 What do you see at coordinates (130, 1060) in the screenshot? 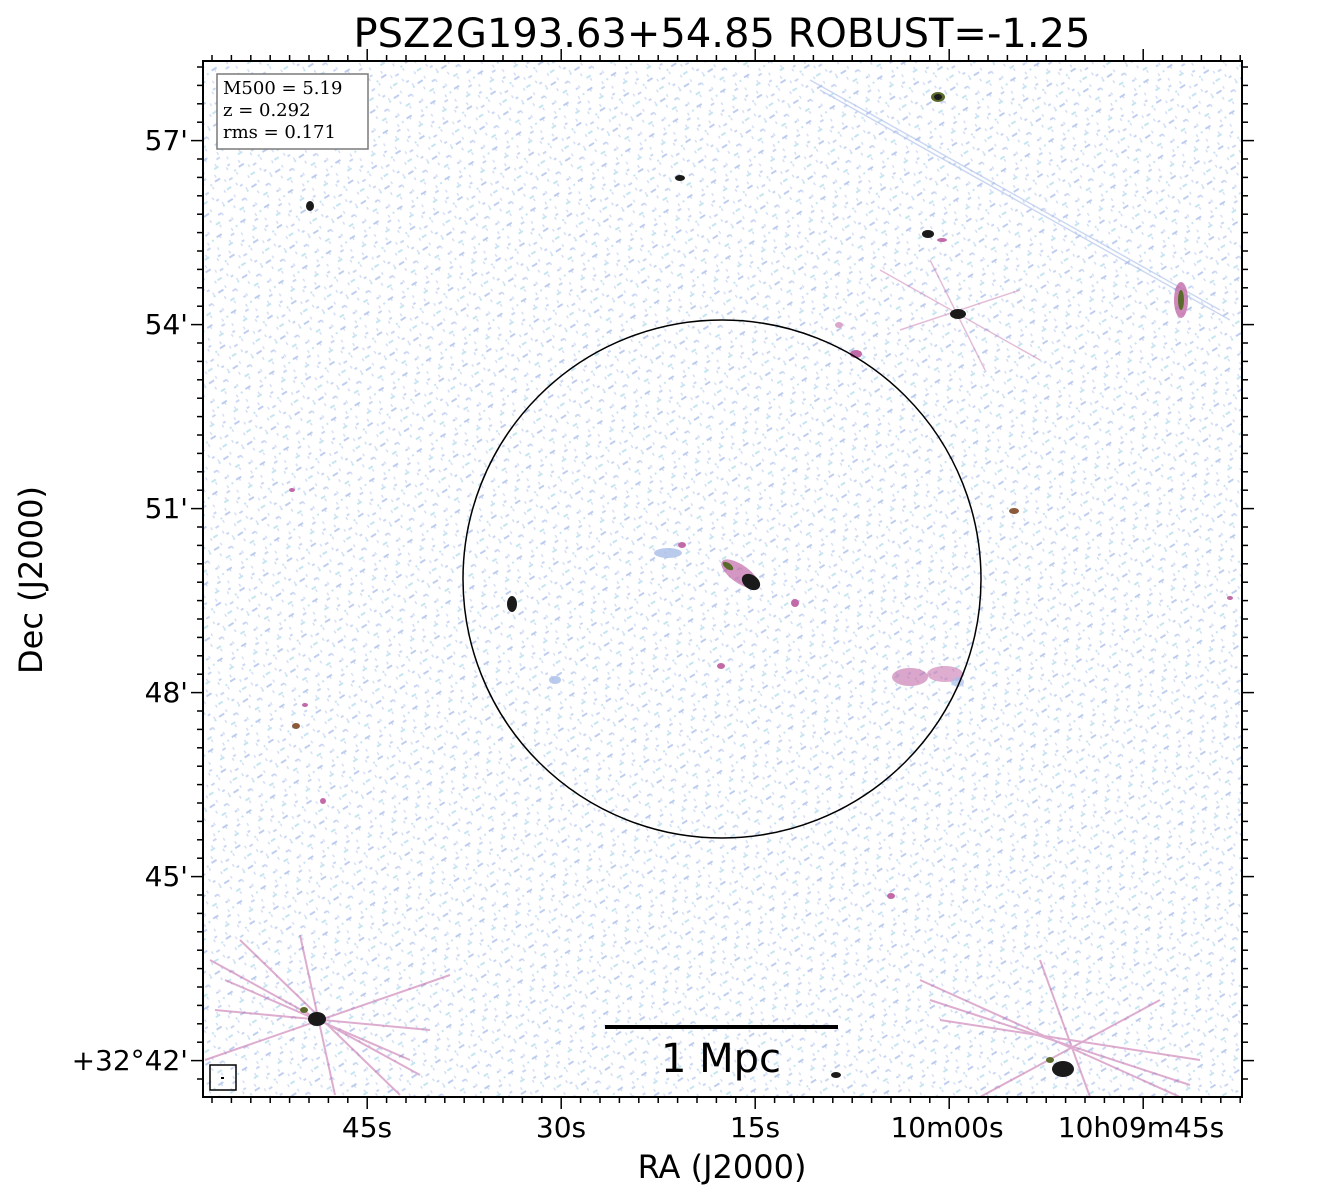
I see `y-tick-label: +32°42'` at bounding box center [130, 1060].